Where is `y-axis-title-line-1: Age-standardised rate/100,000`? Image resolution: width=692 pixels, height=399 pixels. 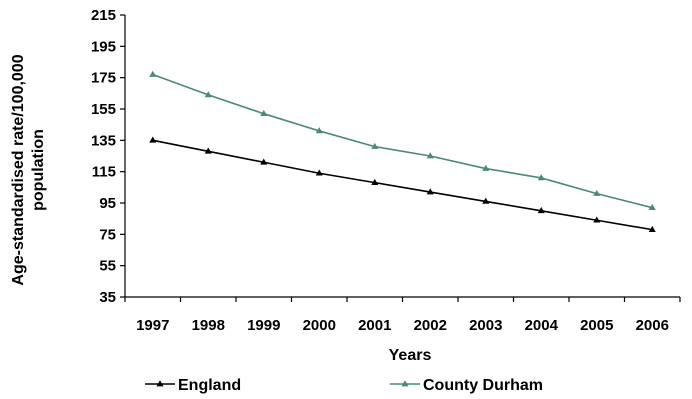 y-axis-title-line-1: Age-standardised rate/100,000 is located at coordinates (18, 169).